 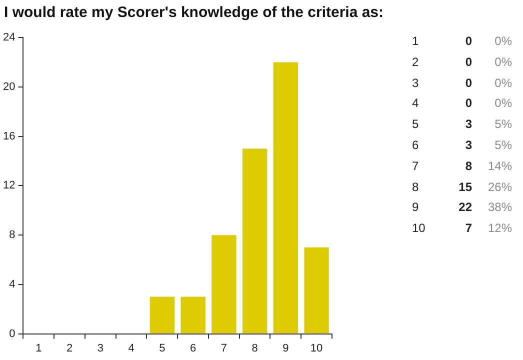 What do you see at coordinates (415, 41) in the screenshot?
I see `text: 1` at bounding box center [415, 41].